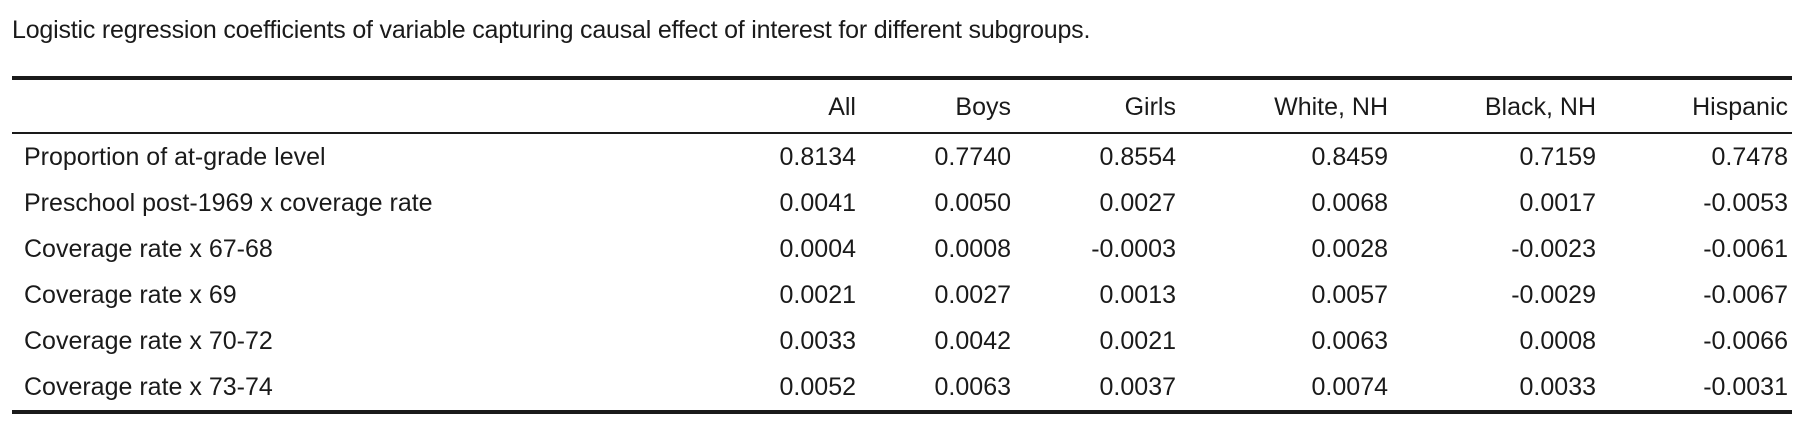 The image size is (1804, 448). Describe the element at coordinates (902, 412) in the screenshot. I see `table-bottom-rule` at that location.